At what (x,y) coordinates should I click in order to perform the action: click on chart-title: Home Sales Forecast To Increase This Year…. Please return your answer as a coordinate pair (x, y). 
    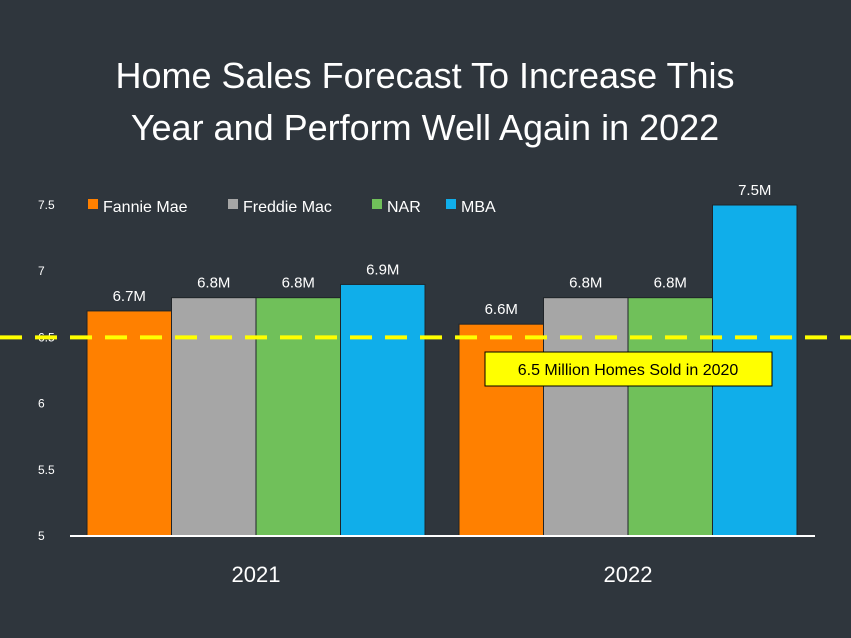
    Looking at the image, I should click on (425, 101).